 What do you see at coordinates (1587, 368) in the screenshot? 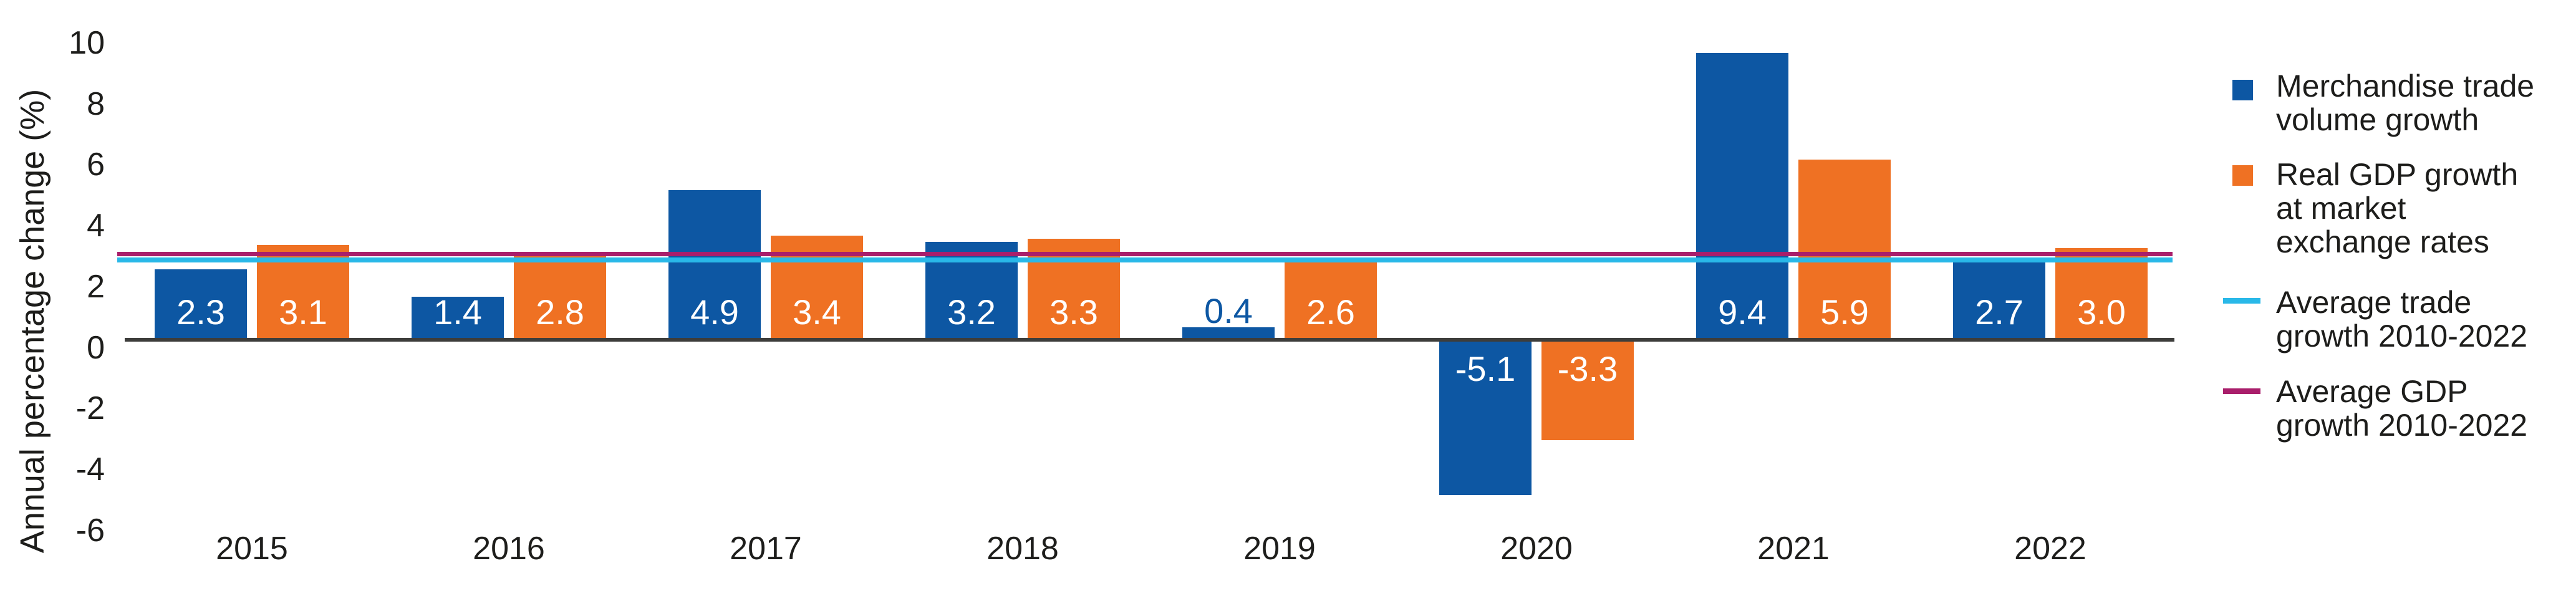
I see `bar-value-label-2020-real-gdp: -3.3` at bounding box center [1587, 368].